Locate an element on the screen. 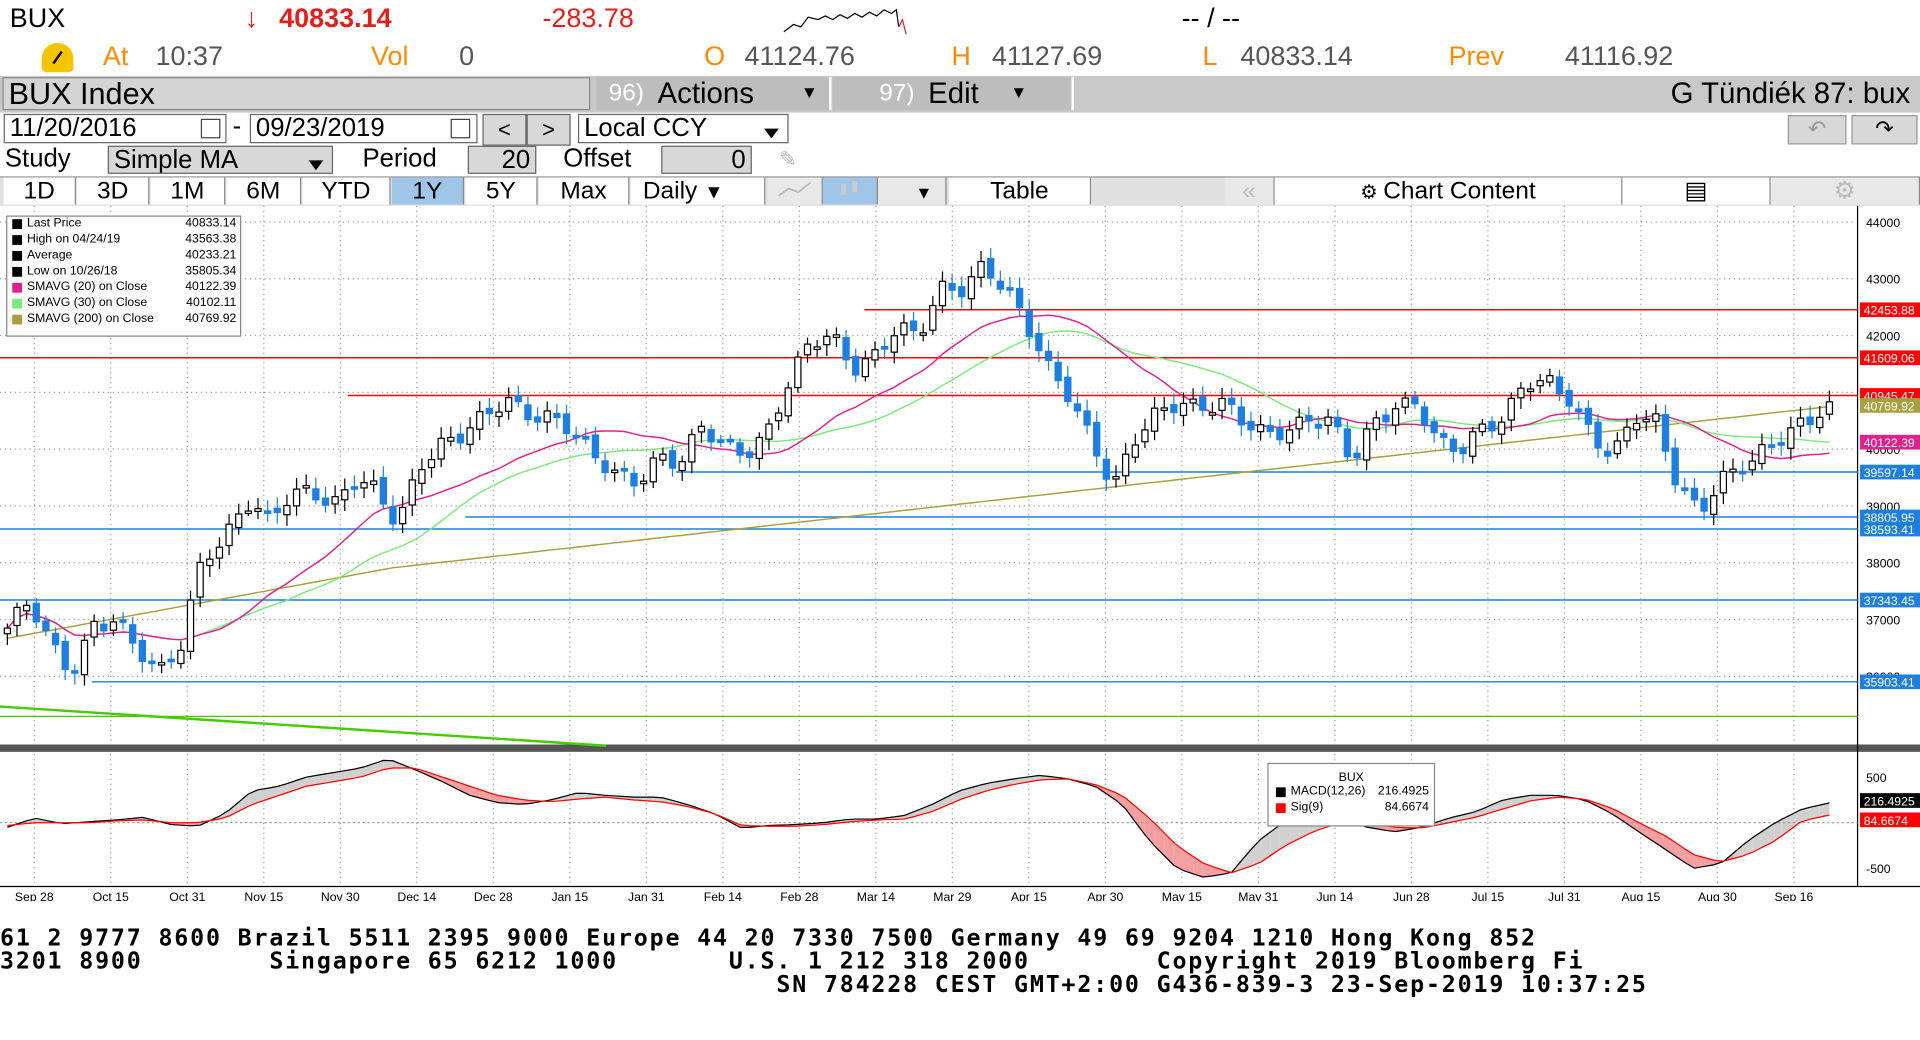 The width and height of the screenshot is (1920, 1040). candlestick-icon is located at coordinates (850, 191).